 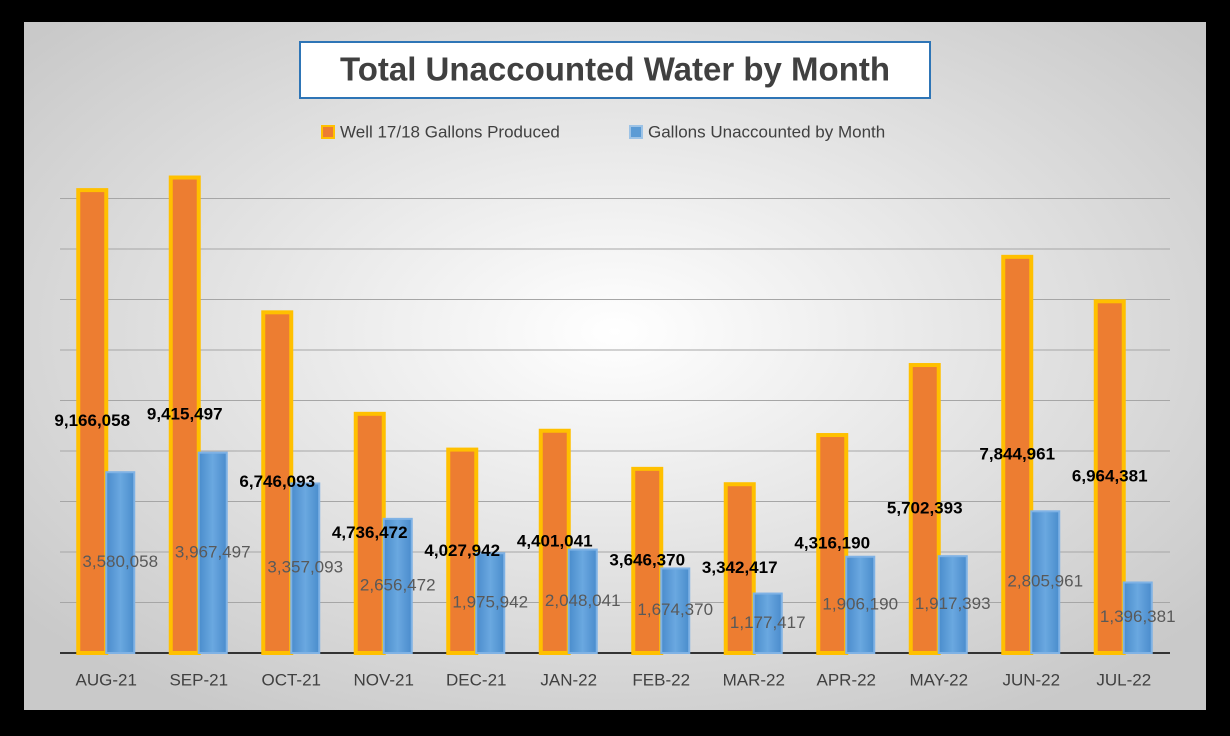 What do you see at coordinates (754, 679) in the screenshot?
I see `x-tick-label: MAR-22` at bounding box center [754, 679].